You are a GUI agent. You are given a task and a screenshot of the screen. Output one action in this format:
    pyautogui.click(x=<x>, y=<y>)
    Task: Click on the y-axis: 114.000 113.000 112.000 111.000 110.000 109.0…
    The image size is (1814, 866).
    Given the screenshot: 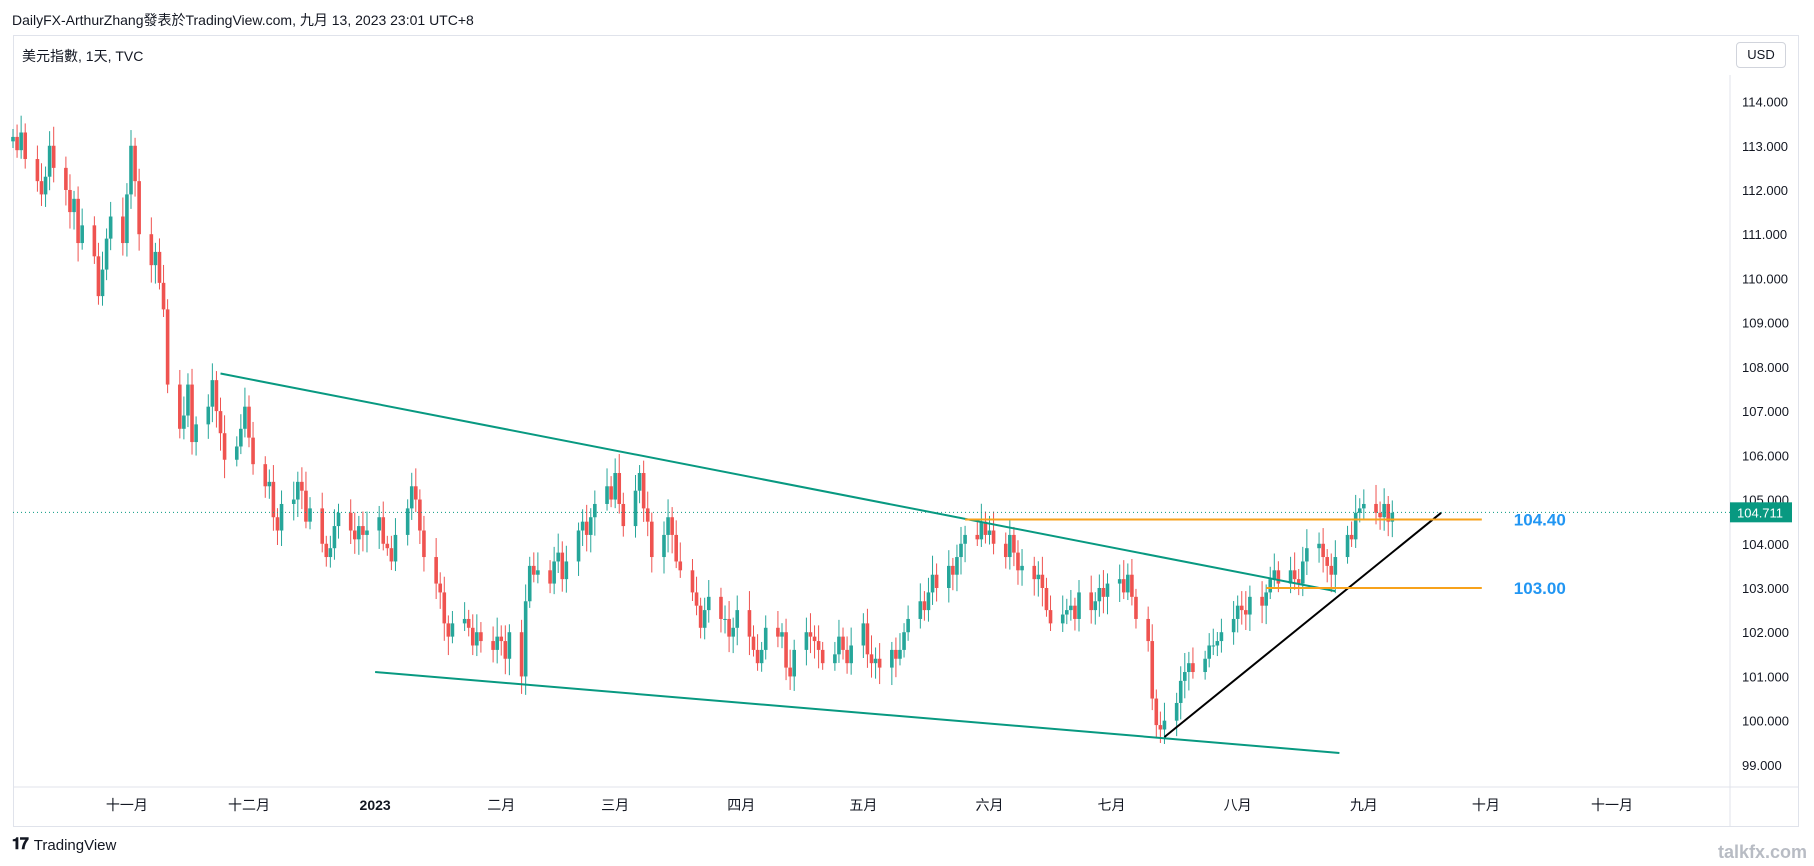 What is the action you would take?
    pyautogui.click(x=1765, y=434)
    